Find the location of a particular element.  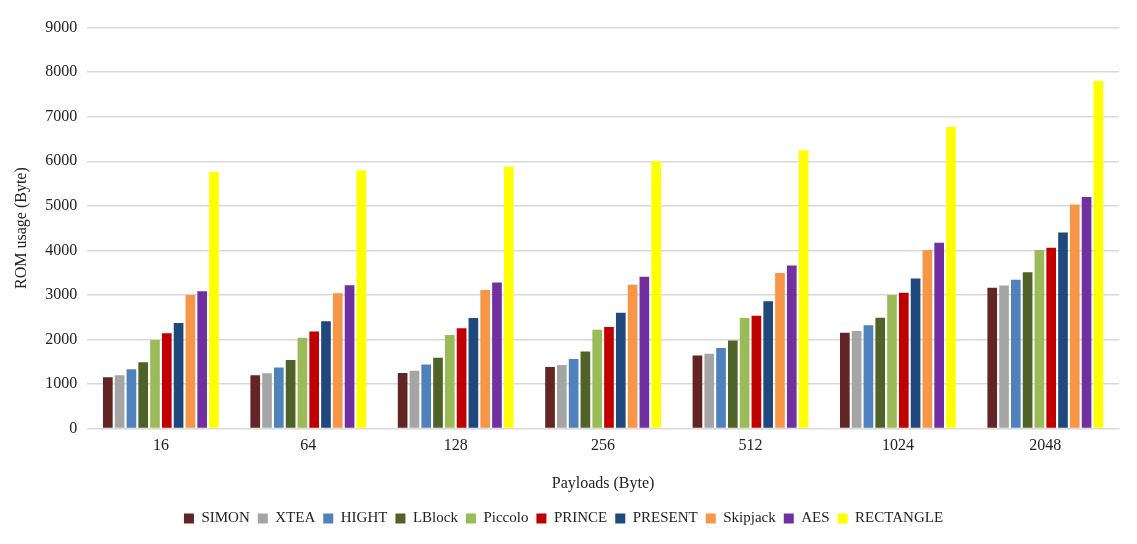

y-tick-label: 8000 is located at coordinates (61, 71).